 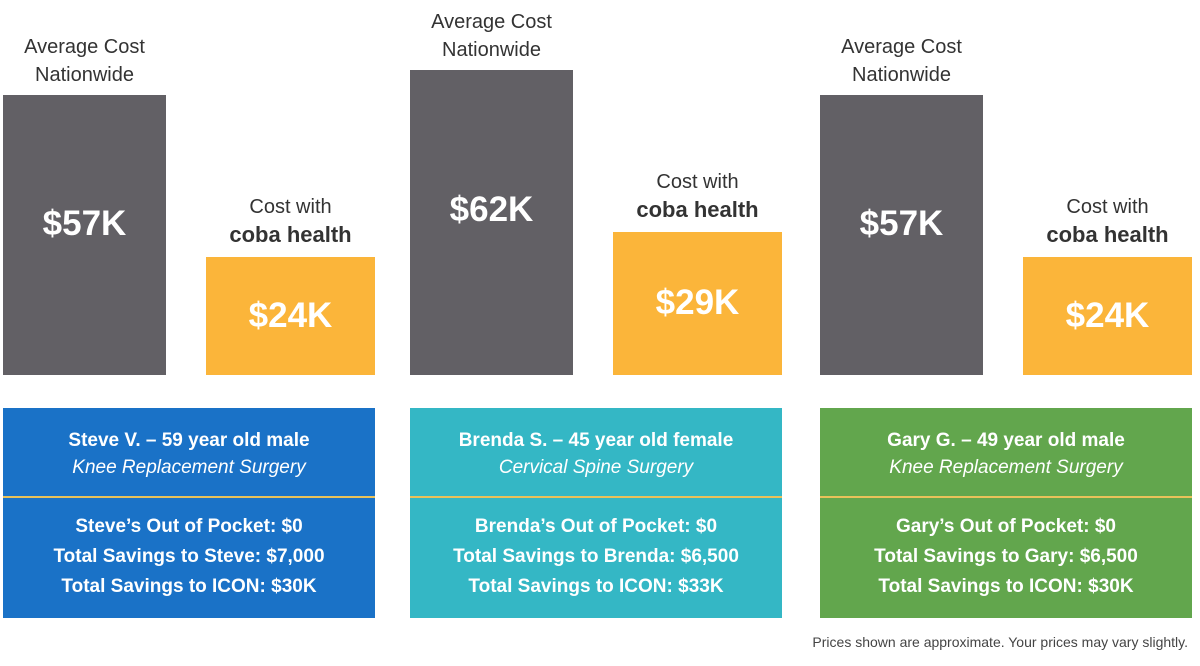 What do you see at coordinates (596, 556) in the screenshot?
I see `patient-savings: Total Savings to Brenda: $6,500` at bounding box center [596, 556].